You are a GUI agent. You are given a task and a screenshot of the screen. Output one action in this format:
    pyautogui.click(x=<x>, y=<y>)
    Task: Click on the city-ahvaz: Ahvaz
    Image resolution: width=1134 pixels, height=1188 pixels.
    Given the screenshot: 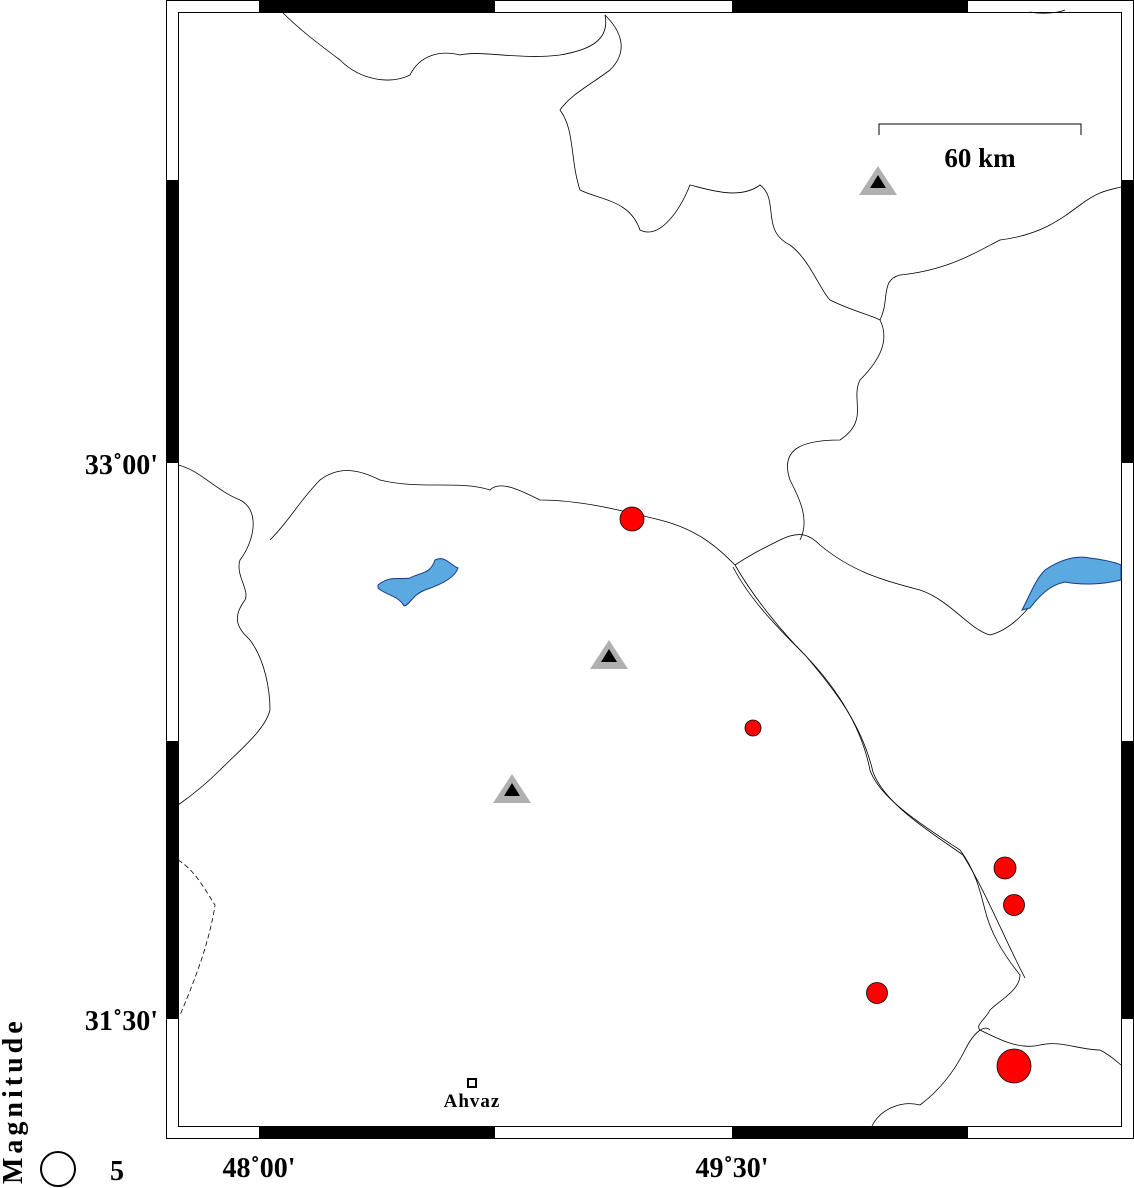 What is the action you would take?
    pyautogui.click(x=472, y=1095)
    